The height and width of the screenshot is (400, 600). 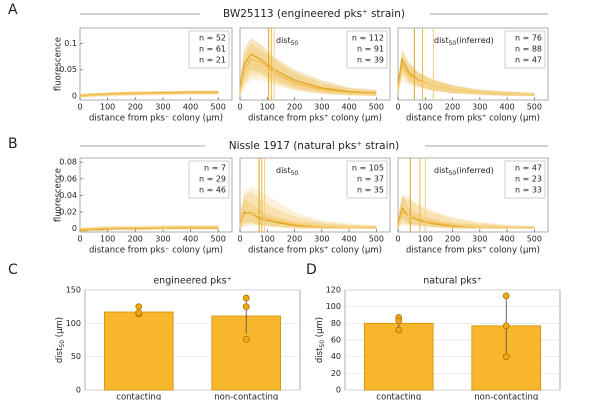 What do you see at coordinates (336, 373) in the screenshot?
I see `y-tick-label: 20` at bounding box center [336, 373].